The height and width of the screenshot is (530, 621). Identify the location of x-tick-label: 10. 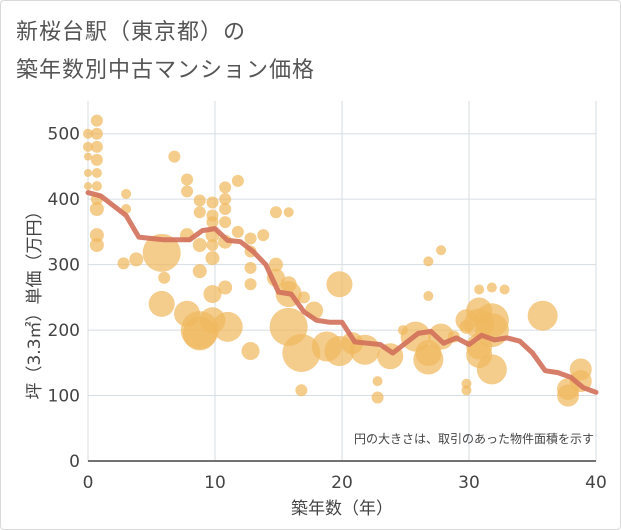
(215, 483).